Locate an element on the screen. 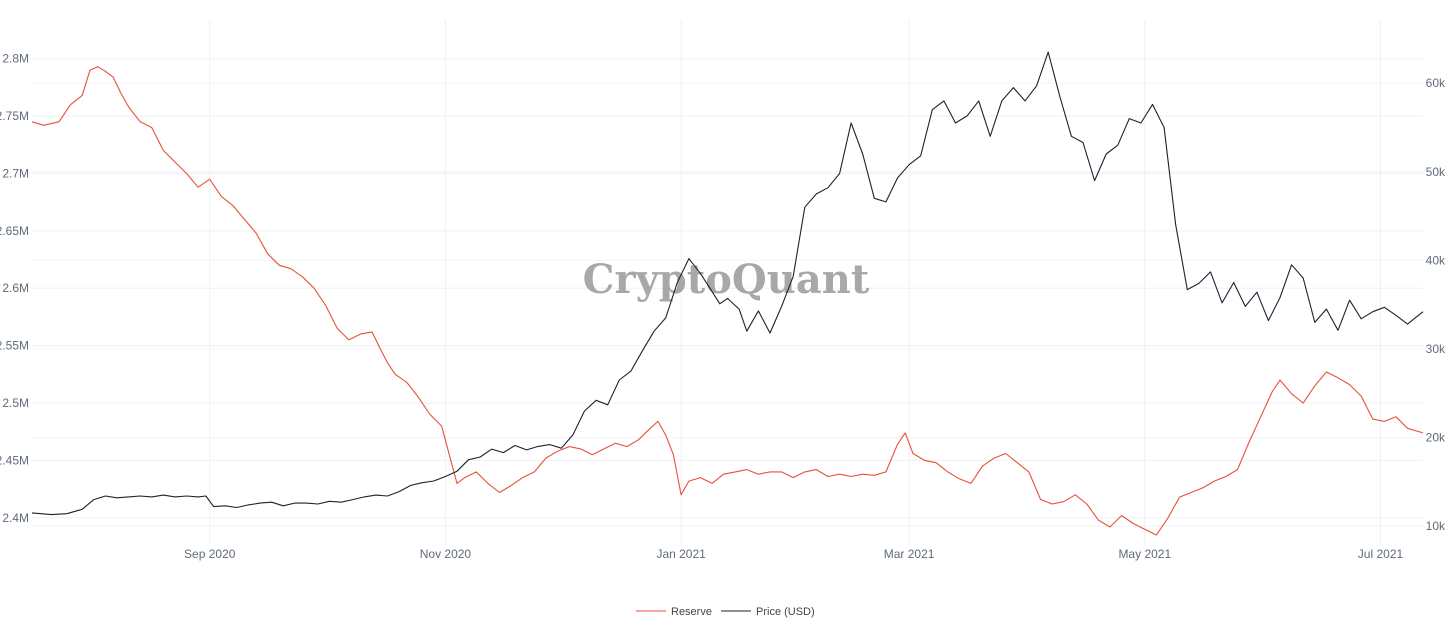 The height and width of the screenshot is (625, 1452). x-tick-label: Mar 2021 is located at coordinates (909, 554).